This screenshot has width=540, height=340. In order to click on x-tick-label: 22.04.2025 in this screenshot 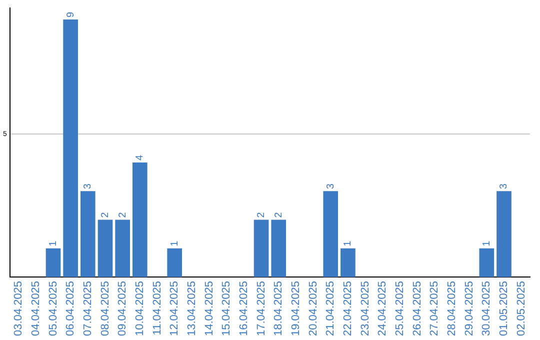, I will do `click(348, 308)`.